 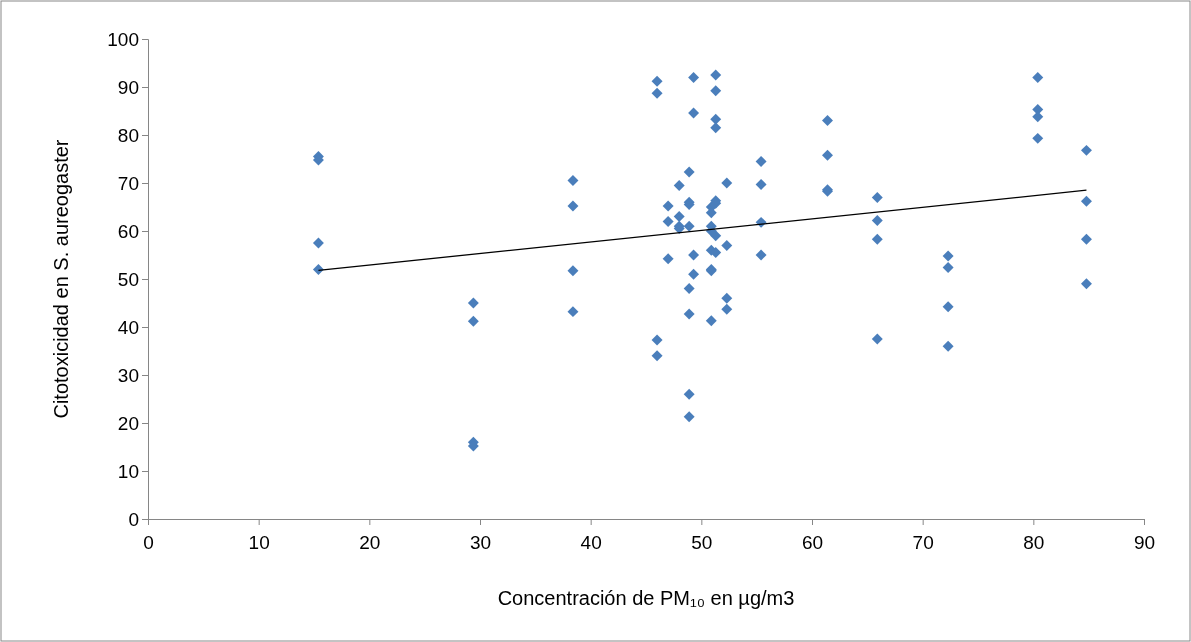 I want to click on x-tick-label: 90, so click(x=1144, y=542).